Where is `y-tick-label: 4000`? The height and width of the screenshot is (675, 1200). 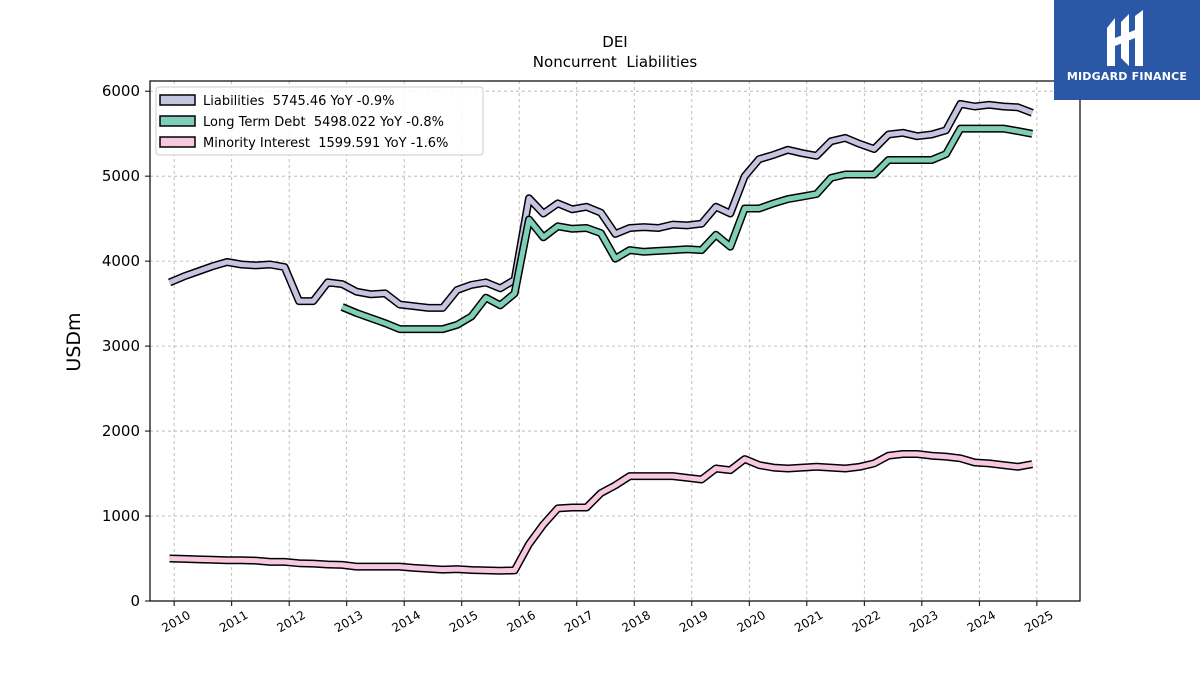 y-tick-label: 4000 is located at coordinates (121, 261).